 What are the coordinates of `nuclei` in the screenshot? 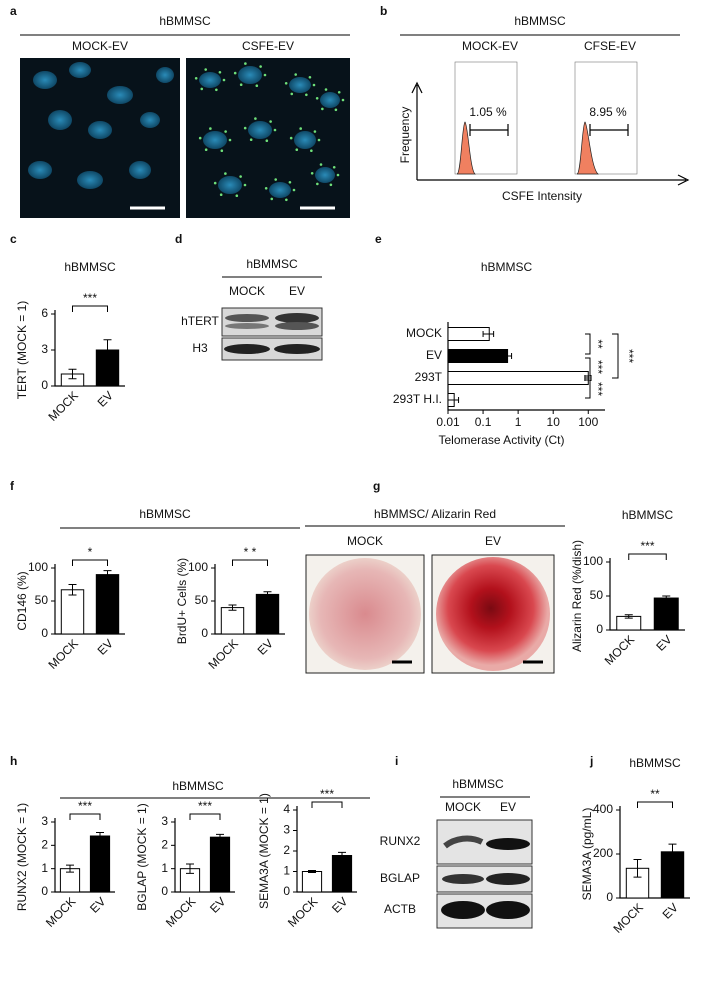 It's located at (186, 132).